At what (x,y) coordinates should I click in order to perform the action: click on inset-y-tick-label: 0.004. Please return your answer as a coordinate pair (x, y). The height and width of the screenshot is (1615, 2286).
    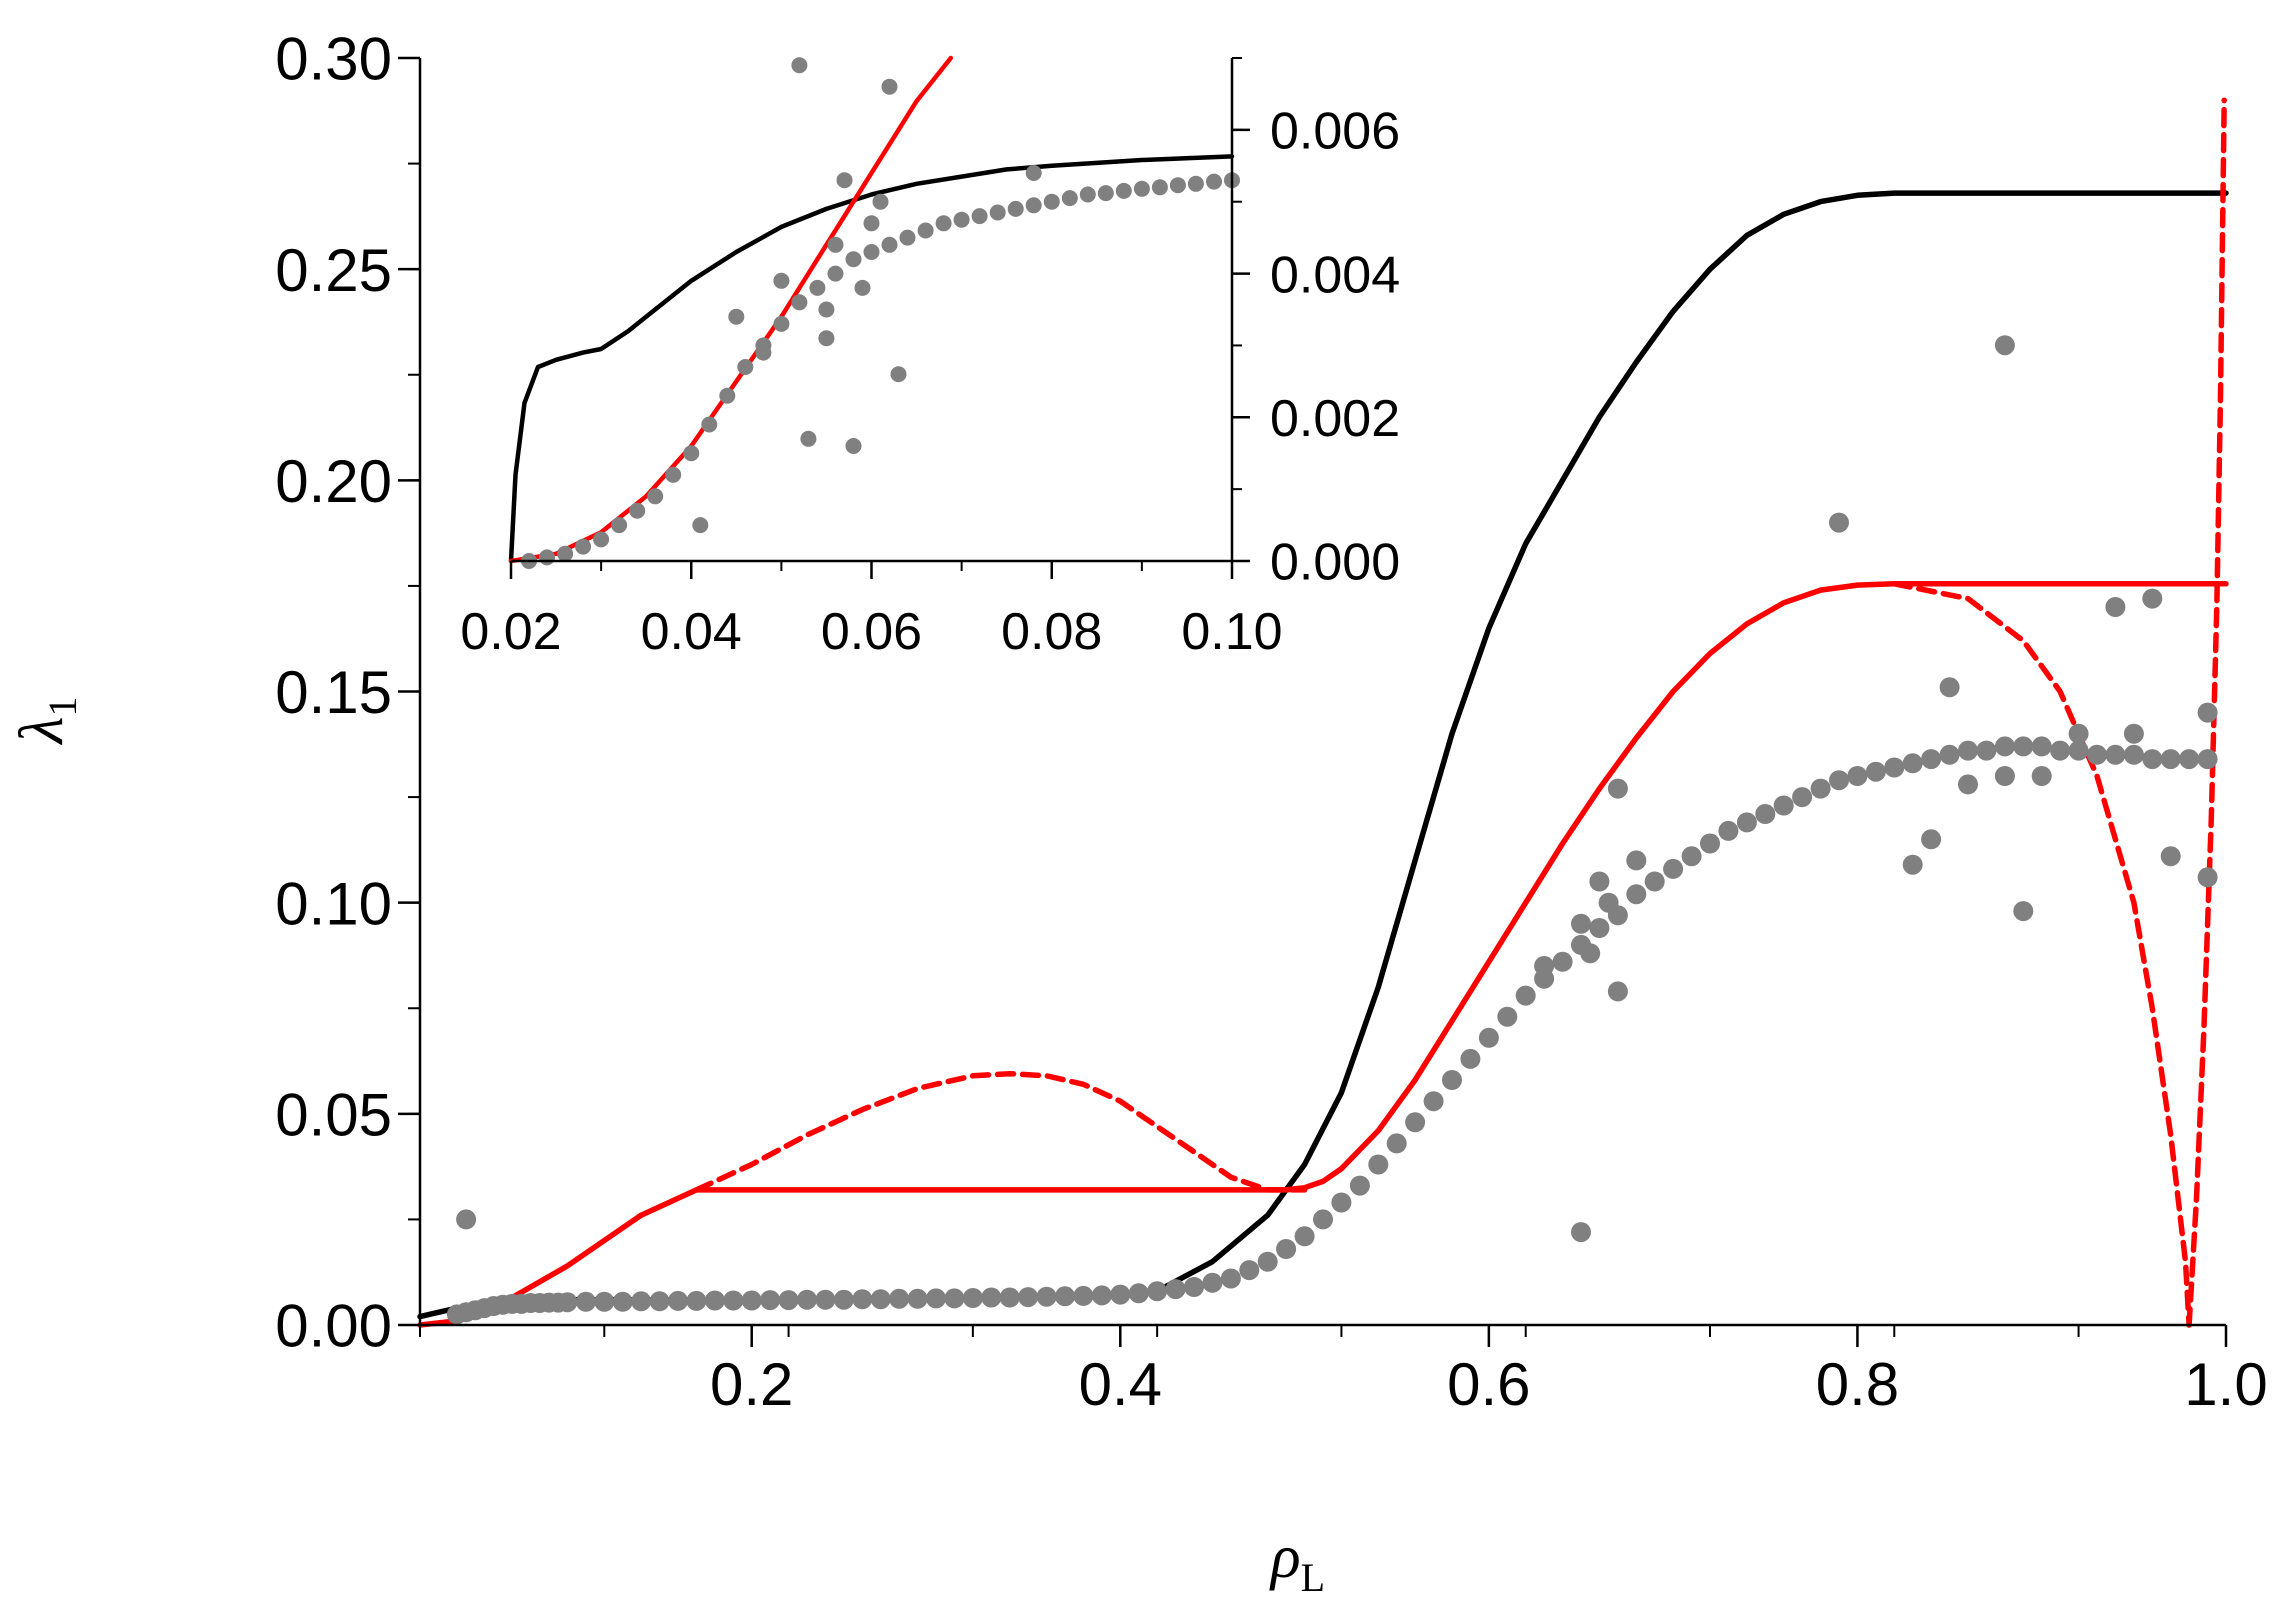
    Looking at the image, I should click on (1335, 275).